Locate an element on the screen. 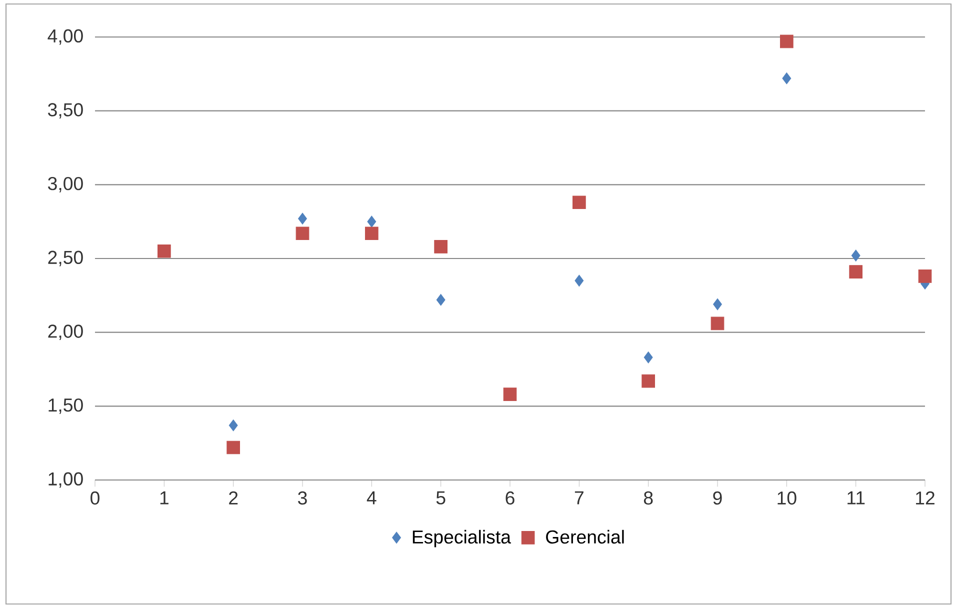 This screenshot has height=608, width=957. legend-label: Especialista is located at coordinates (461, 539).